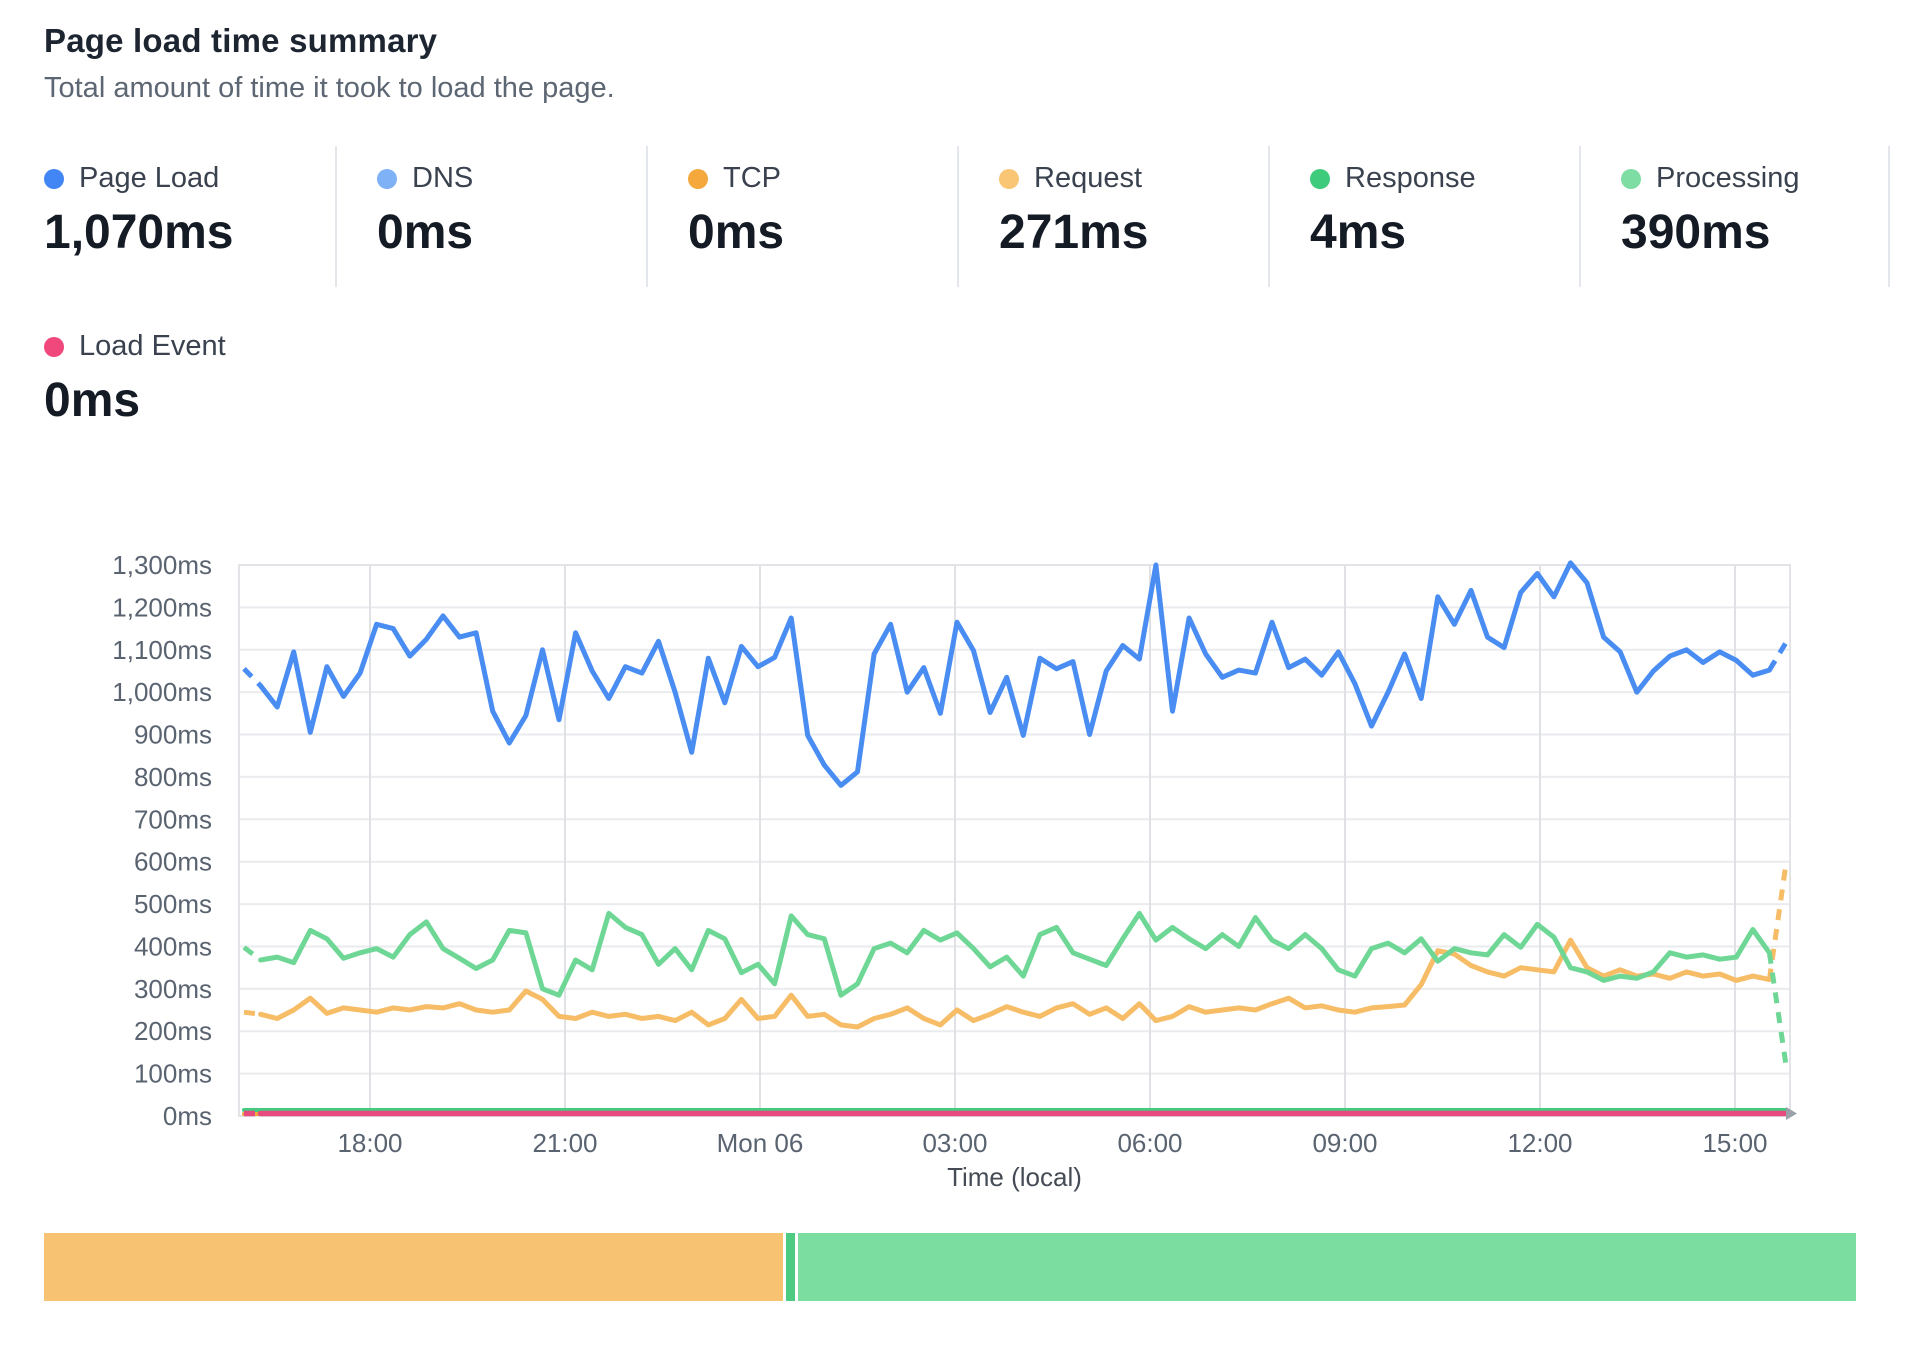 The width and height of the screenshot is (1910, 1352). Describe the element at coordinates (173, 989) in the screenshot. I see `y-axis-tick-label: 300ms` at that location.